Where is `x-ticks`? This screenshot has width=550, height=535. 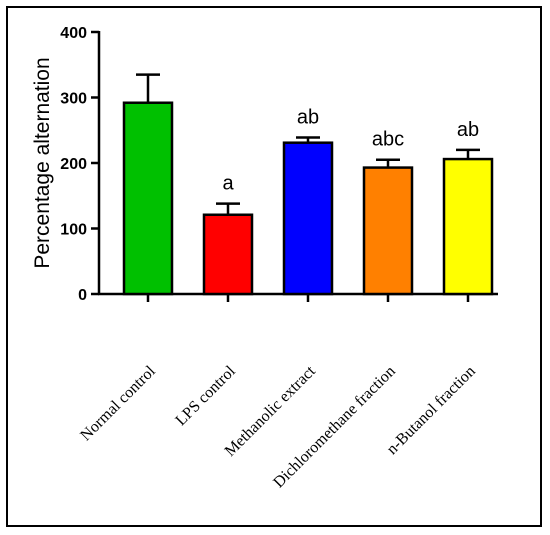
x-ticks is located at coordinates (308, 298).